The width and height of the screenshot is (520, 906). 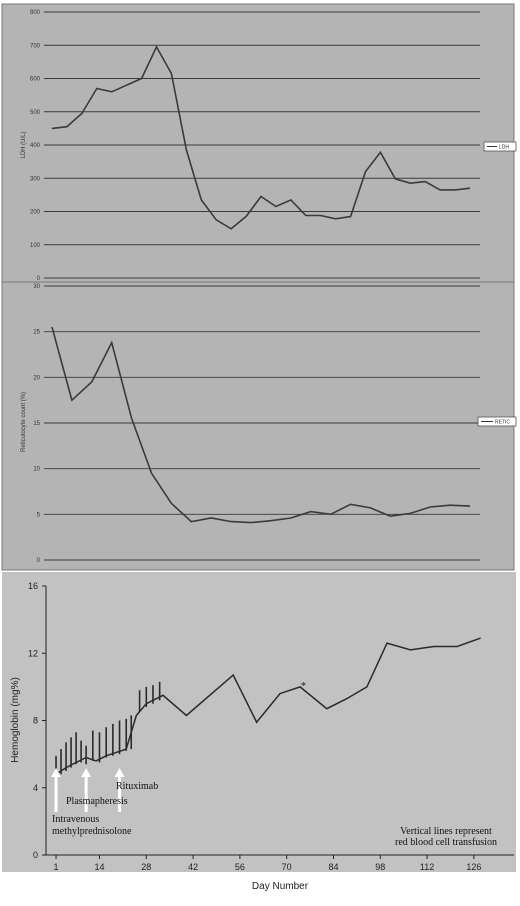 I want to click on ldh-y-tick-labels: 0 100 200 300 400 500 600 700 800, so click(x=35, y=146).